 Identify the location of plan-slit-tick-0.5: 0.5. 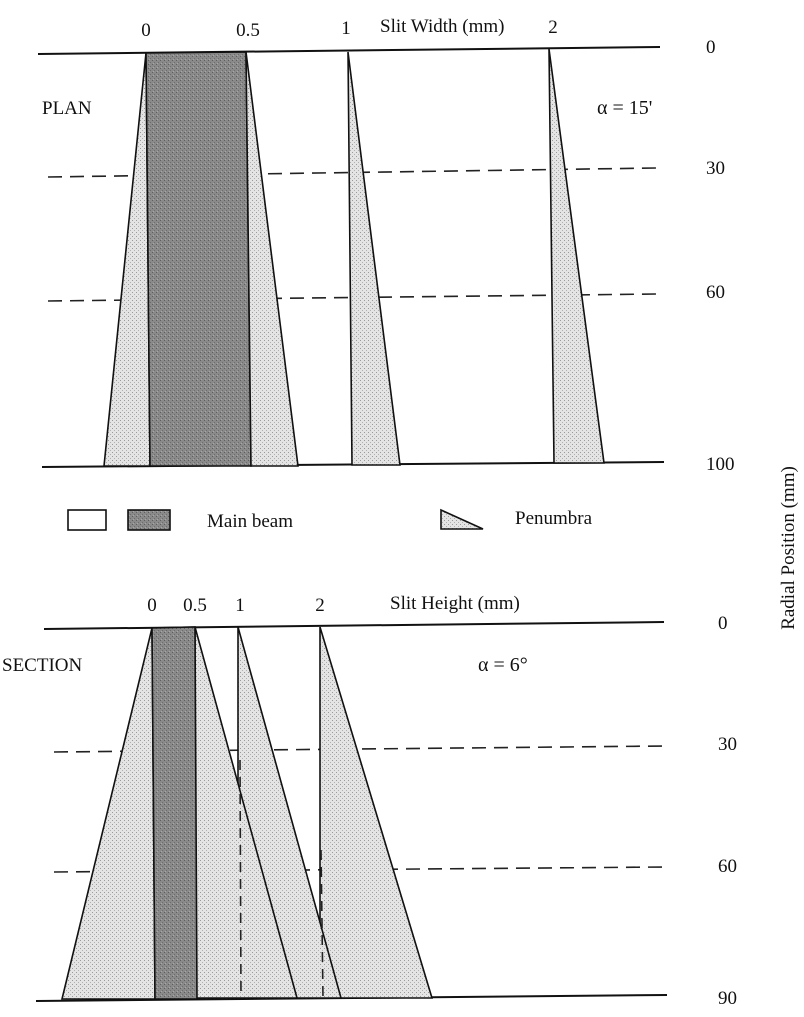
(248, 30).